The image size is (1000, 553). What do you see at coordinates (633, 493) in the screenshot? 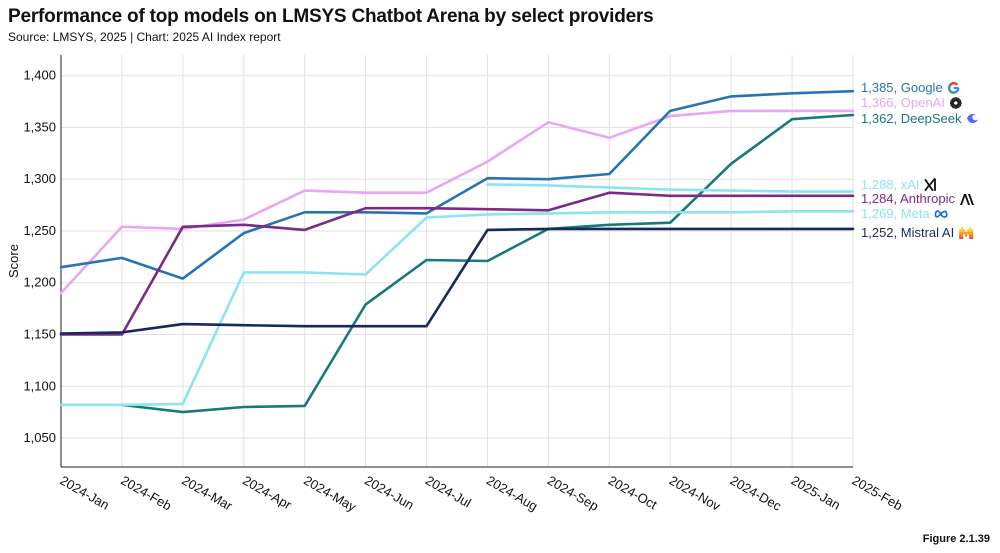
I see `x-tick-label: 2024-Oct` at bounding box center [633, 493].